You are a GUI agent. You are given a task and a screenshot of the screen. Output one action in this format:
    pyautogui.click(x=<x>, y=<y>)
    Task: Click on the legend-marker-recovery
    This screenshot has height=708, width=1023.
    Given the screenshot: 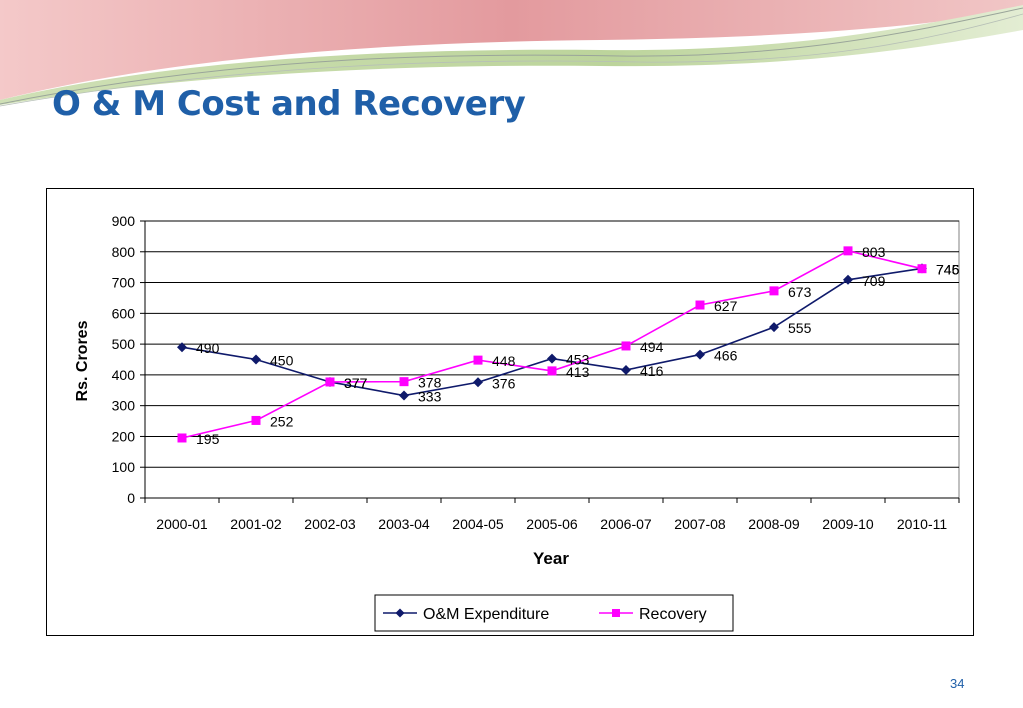 What is the action you would take?
    pyautogui.click(x=616, y=613)
    